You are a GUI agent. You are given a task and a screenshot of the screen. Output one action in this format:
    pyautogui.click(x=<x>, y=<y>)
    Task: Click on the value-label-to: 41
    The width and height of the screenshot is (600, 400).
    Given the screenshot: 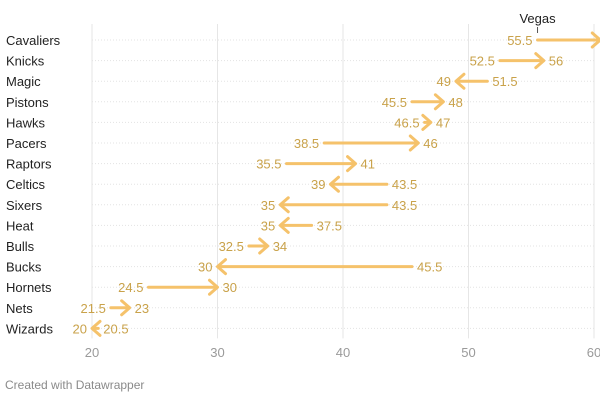 What is the action you would take?
    pyautogui.click(x=368, y=164)
    